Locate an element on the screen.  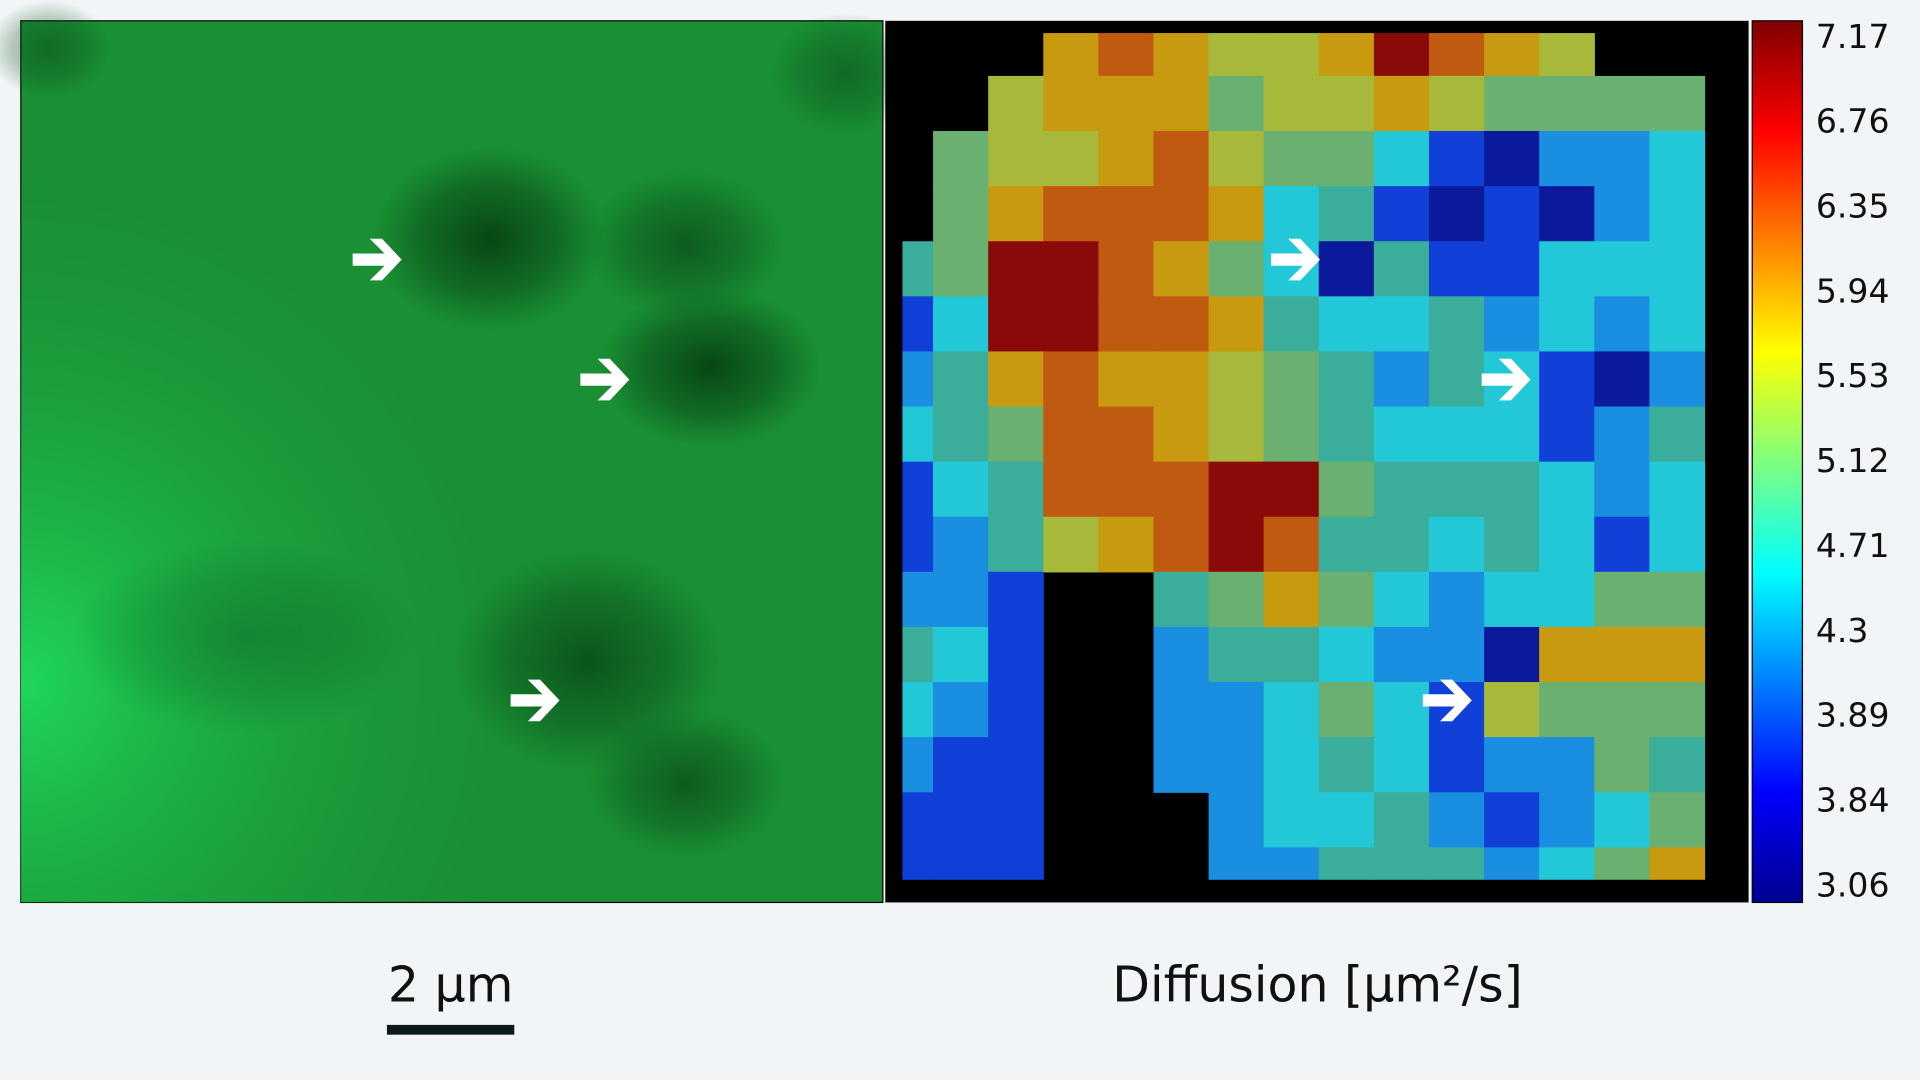
colorbar-label: 5.12 is located at coordinates (1853, 460).